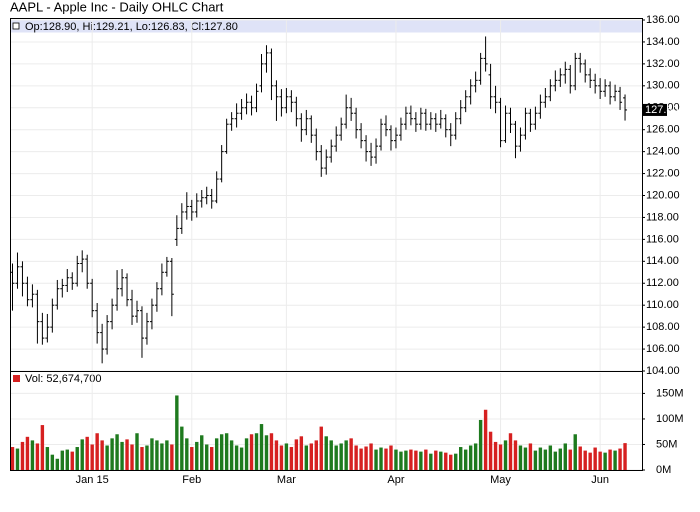  Describe the element at coordinates (662, 261) in the screenshot. I see `y-tick-label: 114.00` at that location.